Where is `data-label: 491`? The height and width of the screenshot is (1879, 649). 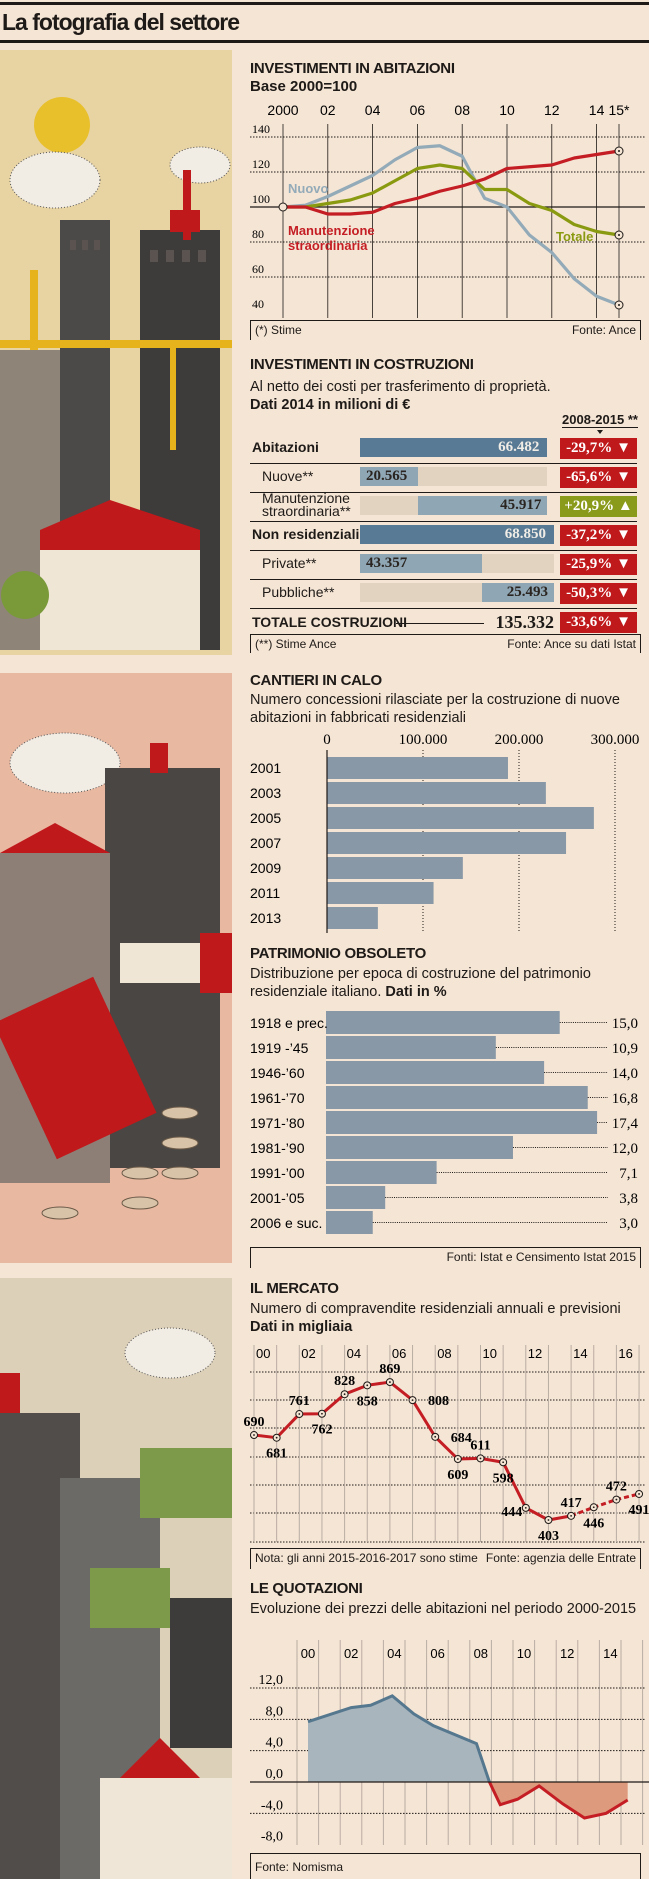 data-label: 491 is located at coordinates (639, 1510).